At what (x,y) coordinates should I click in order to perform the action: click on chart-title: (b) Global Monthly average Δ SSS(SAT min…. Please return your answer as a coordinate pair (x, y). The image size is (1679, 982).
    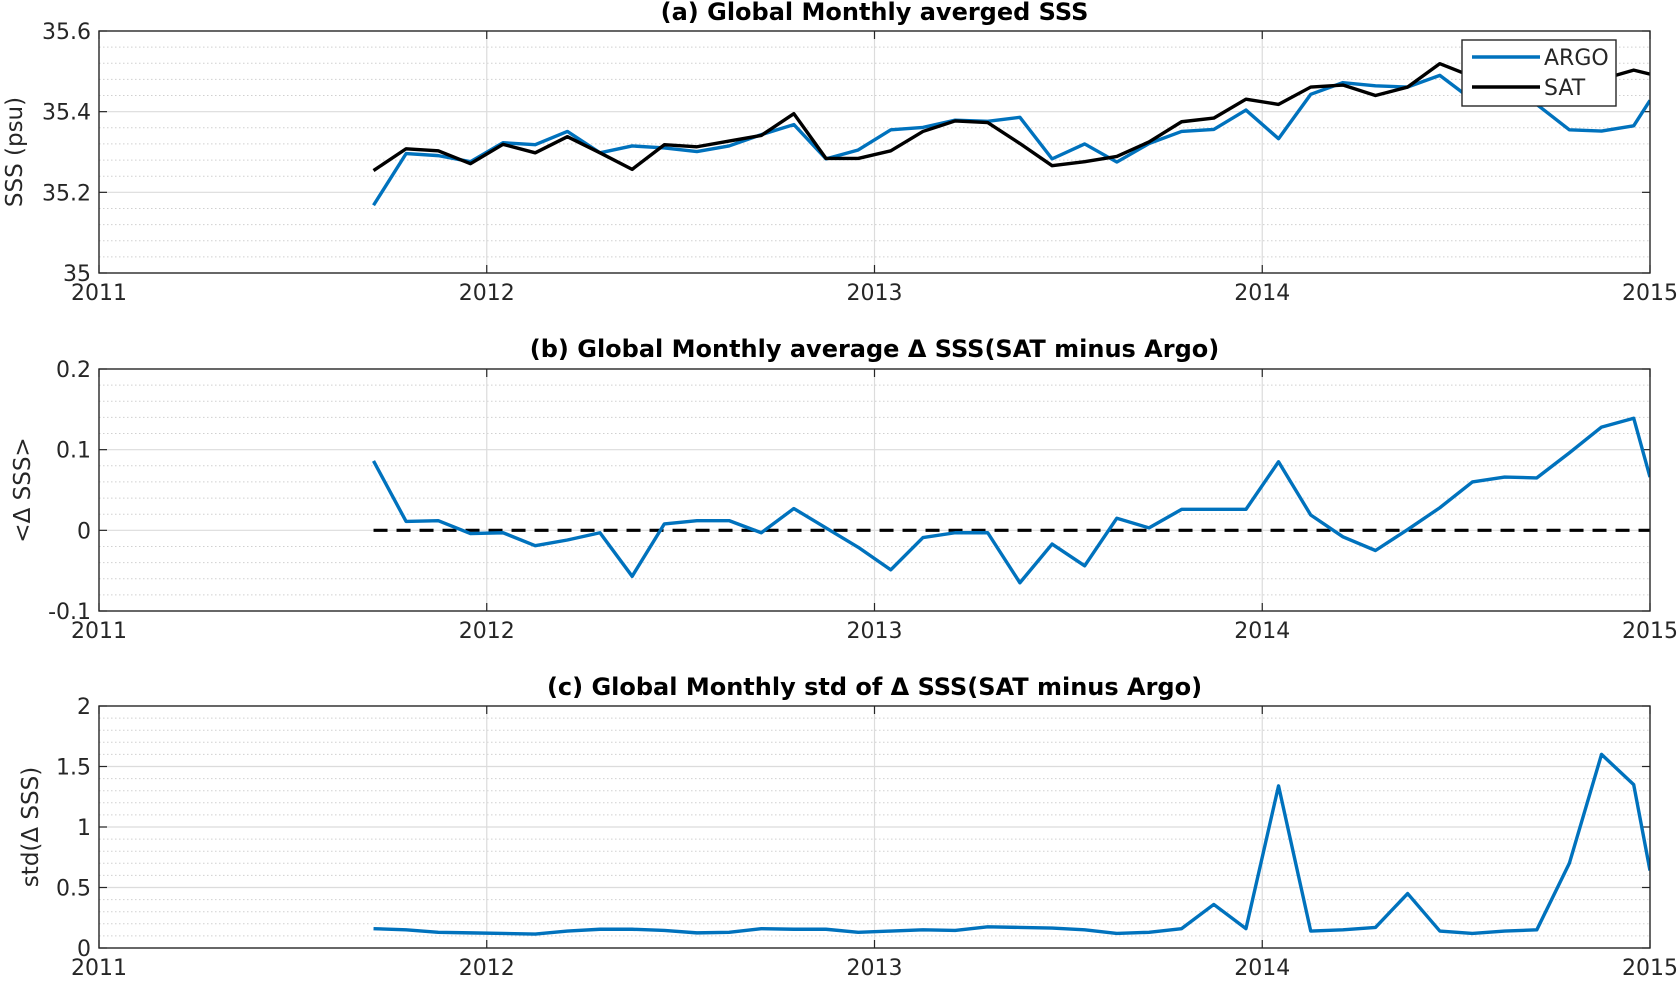
    Looking at the image, I should click on (874, 349).